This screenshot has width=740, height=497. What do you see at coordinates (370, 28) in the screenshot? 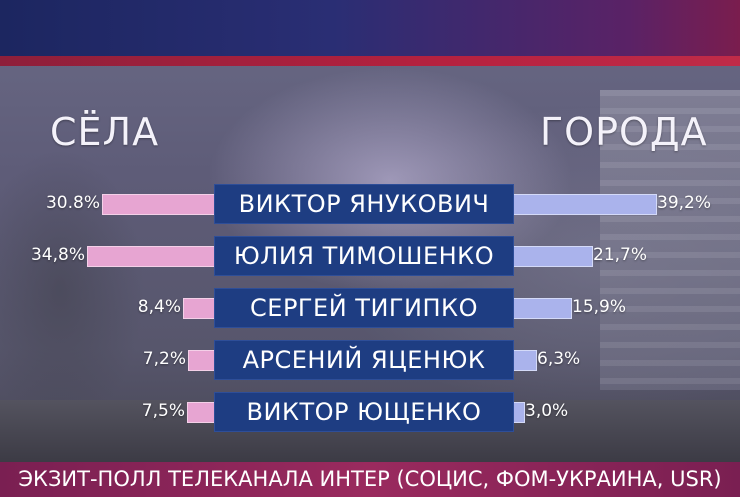
I see `top-banner` at bounding box center [370, 28].